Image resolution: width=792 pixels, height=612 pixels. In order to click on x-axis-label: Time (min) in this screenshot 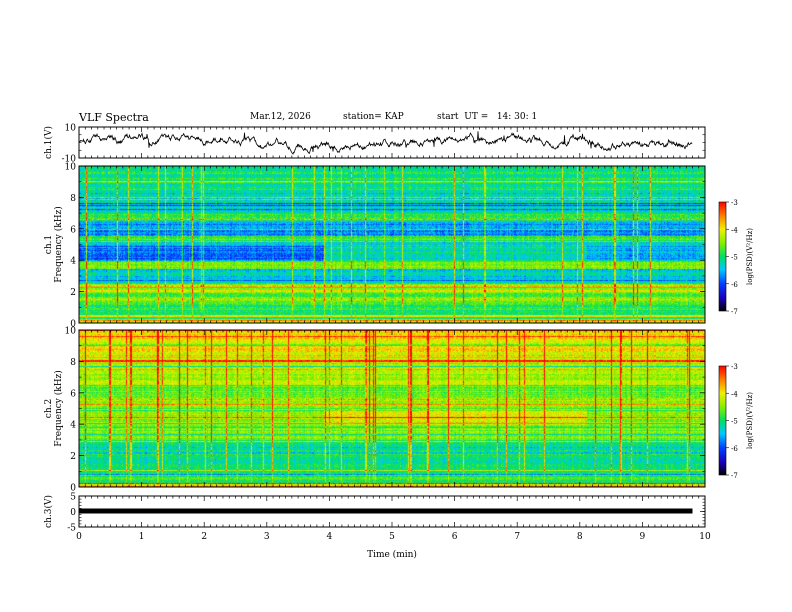, I will do `click(392, 554)`.